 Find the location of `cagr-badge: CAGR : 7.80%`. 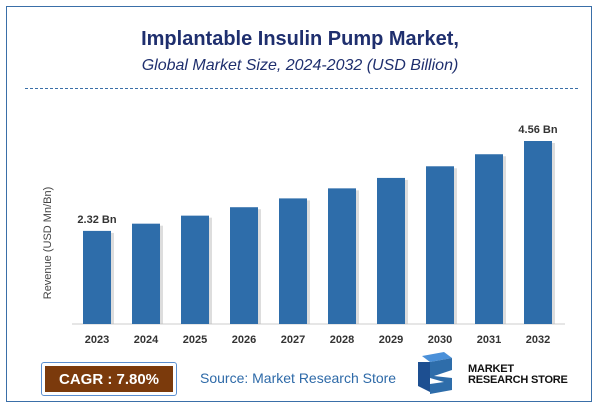

cagr-badge: CAGR : 7.80% is located at coordinates (109, 379).